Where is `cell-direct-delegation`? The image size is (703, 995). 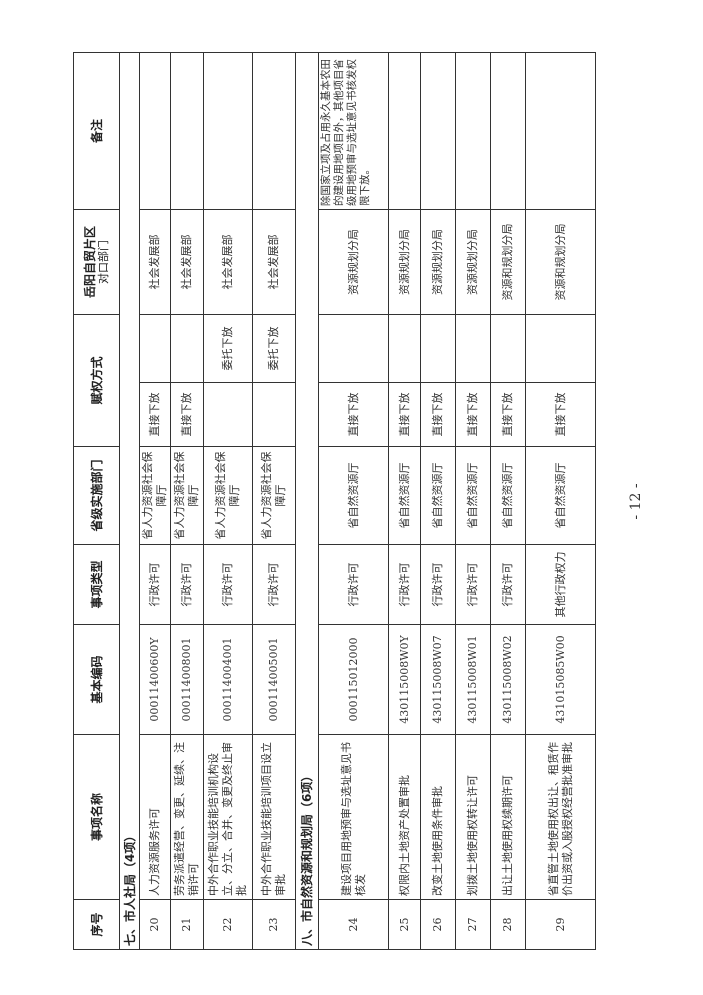
cell-direct-delegation is located at coordinates (228, 414).